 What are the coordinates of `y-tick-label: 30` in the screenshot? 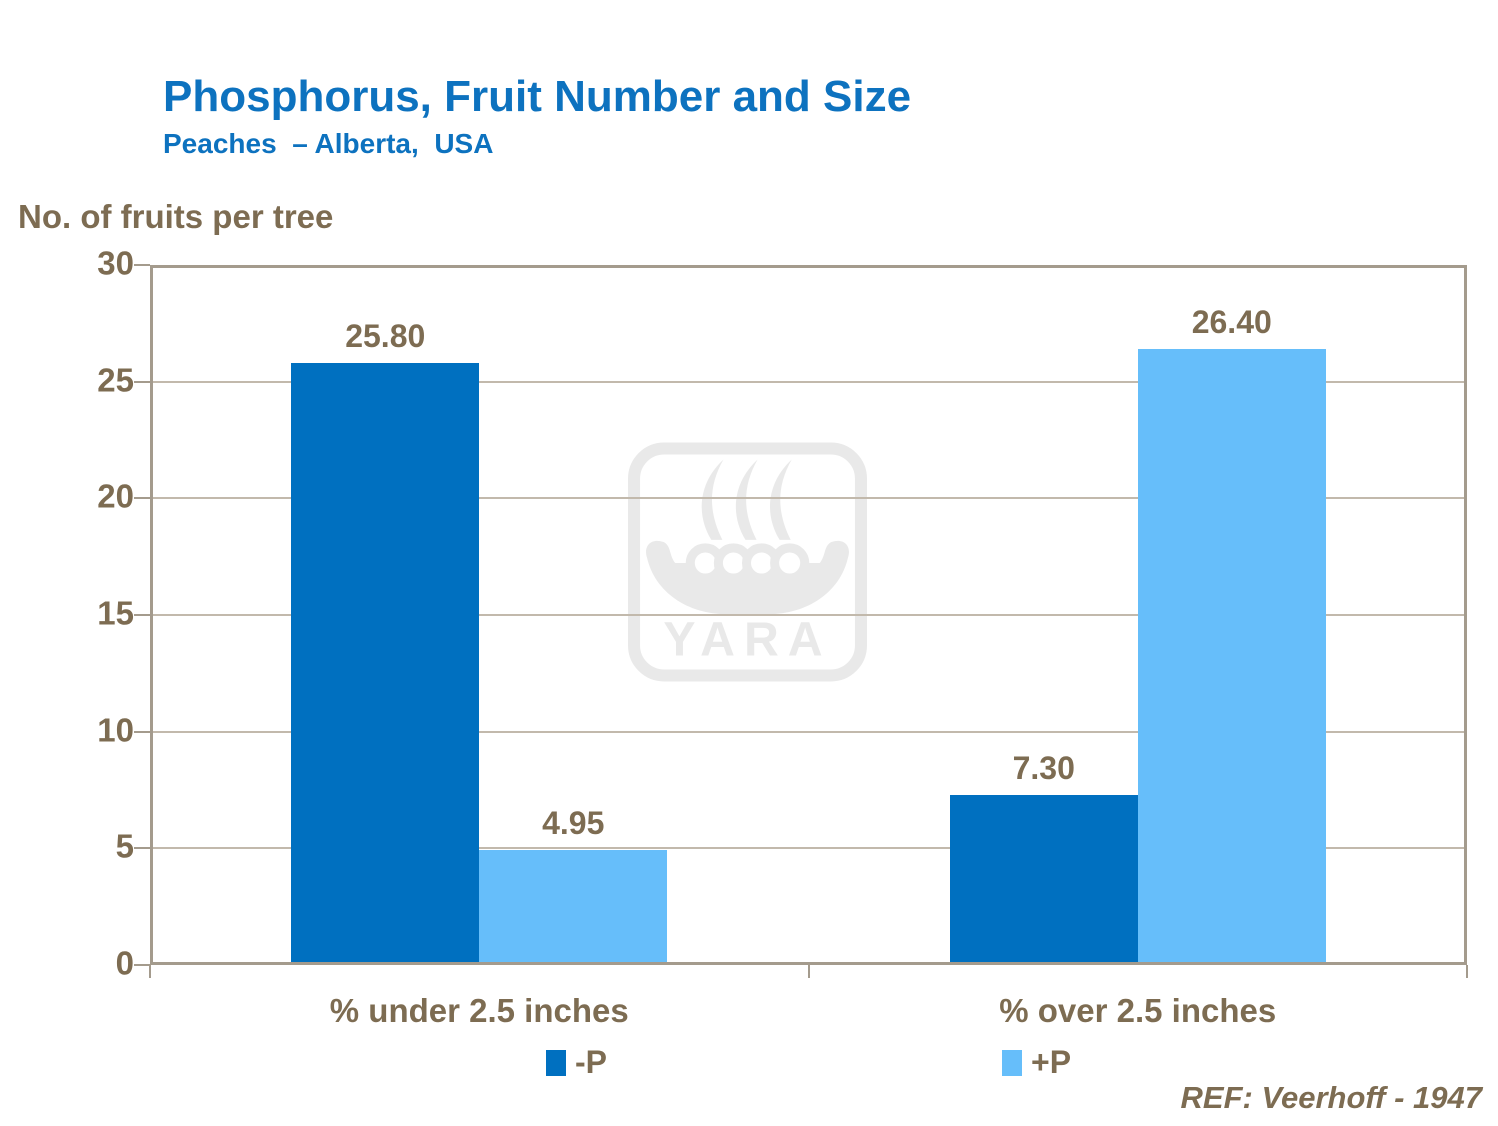 It's located at (115, 263).